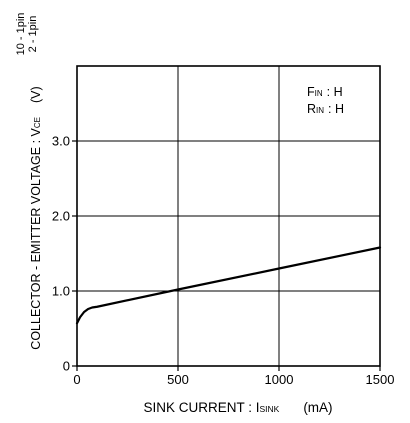  What do you see at coordinates (311, 92) in the screenshot?
I see `condition-prefix: F` at bounding box center [311, 92].